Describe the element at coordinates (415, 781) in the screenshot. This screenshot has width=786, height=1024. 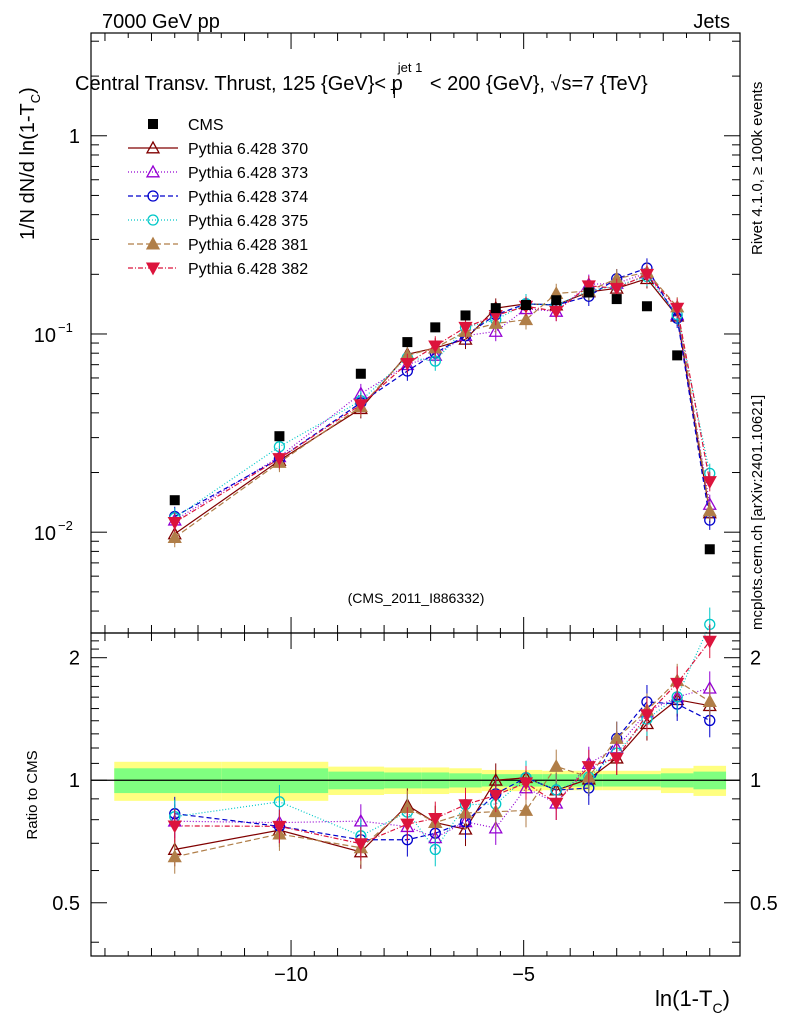
I see `ratio-uncertainty-bands` at that location.